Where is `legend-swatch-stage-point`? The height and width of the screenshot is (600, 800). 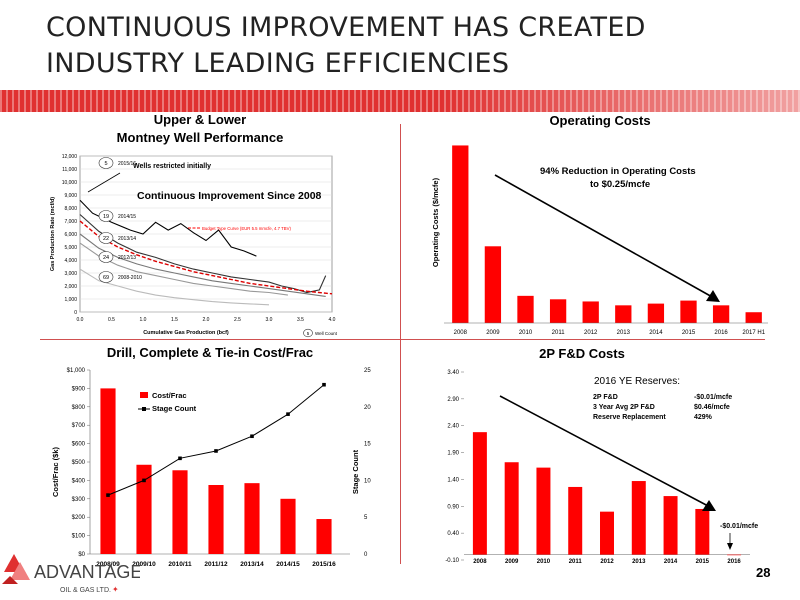
legend-swatch-stage-point is located at coordinates (144, 409).